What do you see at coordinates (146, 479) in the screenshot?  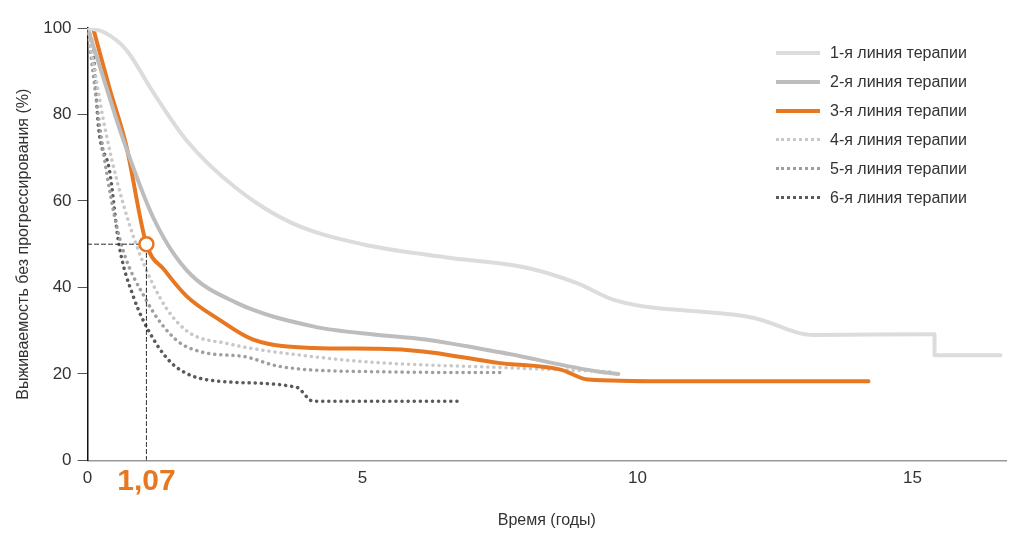 I see `annotation: 1,07` at bounding box center [146, 479].